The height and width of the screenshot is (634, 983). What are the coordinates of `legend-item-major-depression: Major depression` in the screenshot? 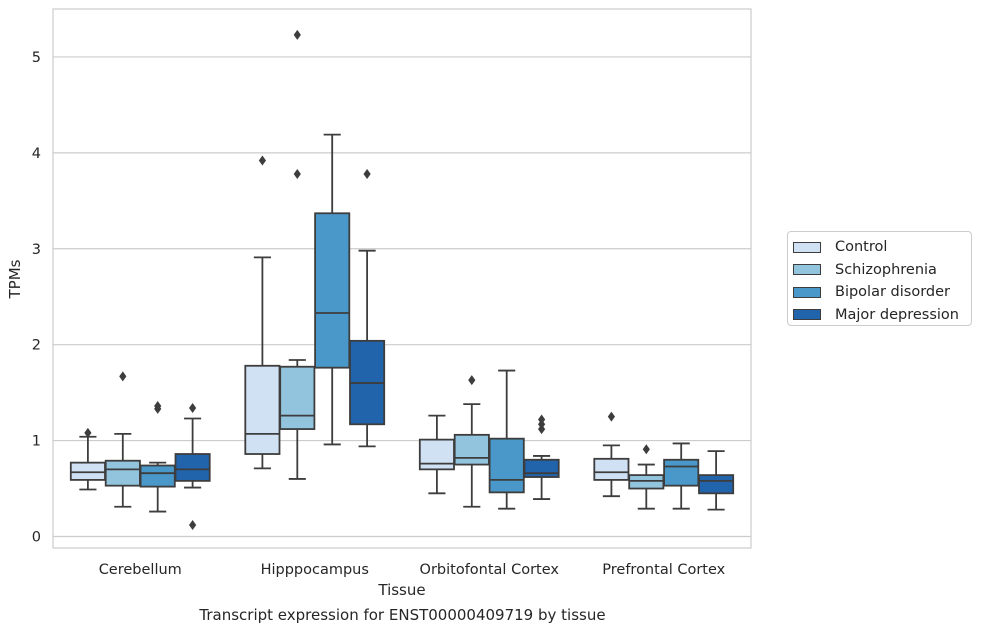 It's located at (882, 315).